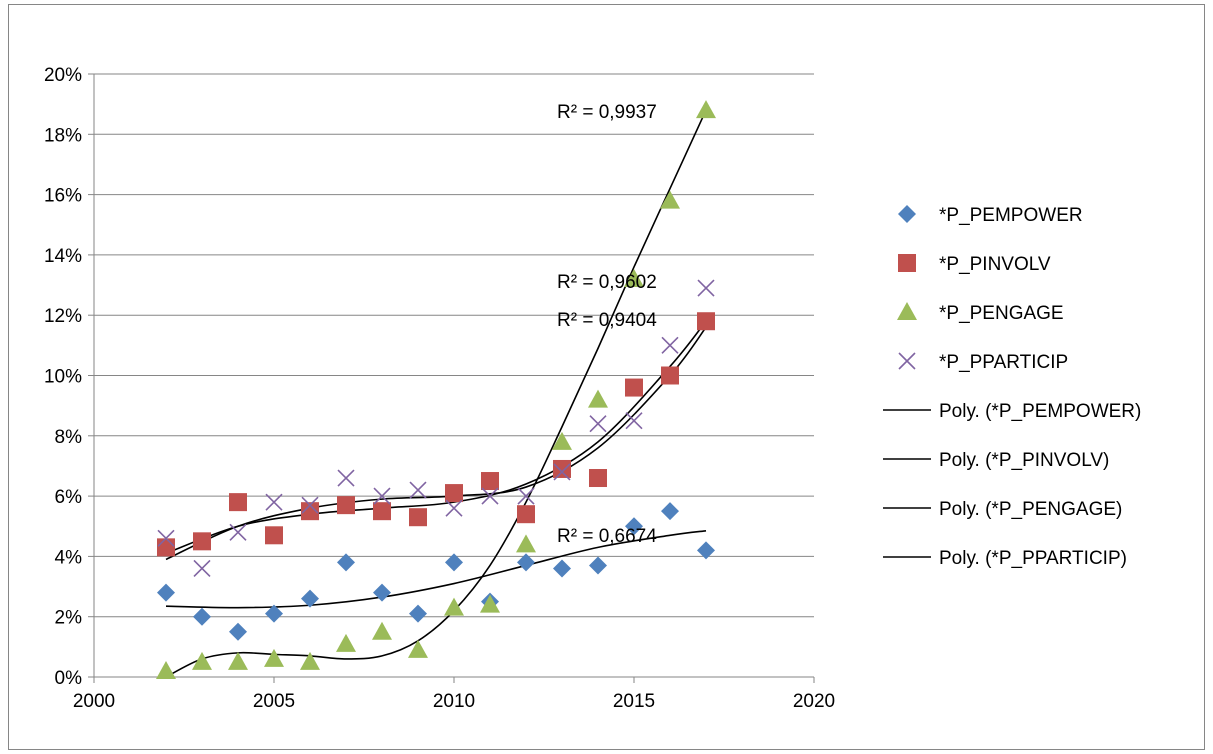 This screenshot has height=754, width=1213. I want to click on x-tick-label: 2010, so click(454, 701).